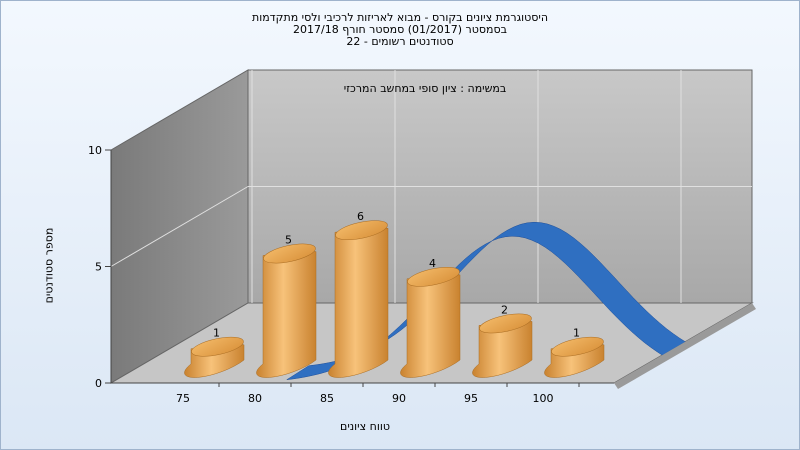 This screenshot has height=450, width=800. What do you see at coordinates (400, 29) in the screenshot?
I see `chart-title-line-2: בסמסטר (01/2017) סמסטר חורף 2017/18` at bounding box center [400, 29].